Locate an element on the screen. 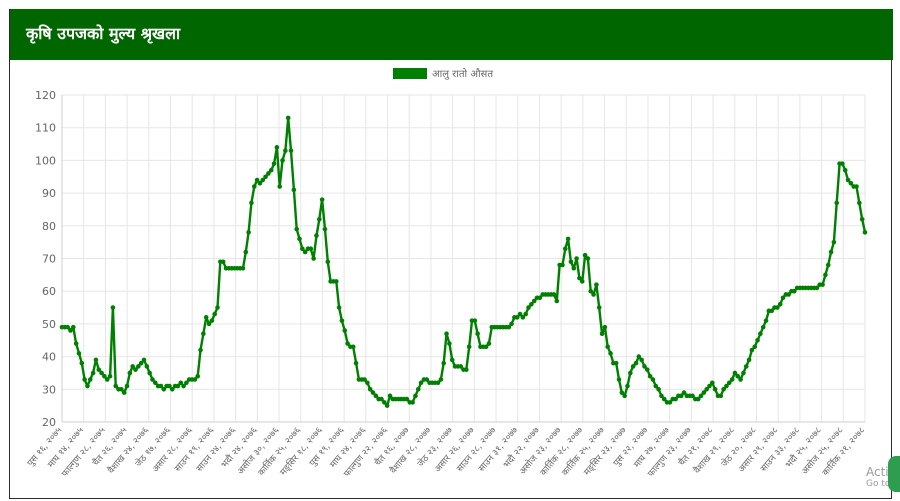 This screenshot has height=501, width=900. y-tick-label: 80 is located at coordinates (49, 226).